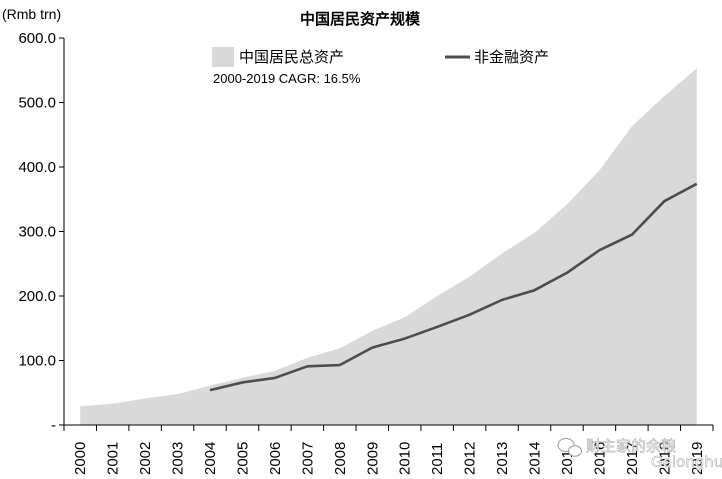 The image size is (722, 479). I want to click on x-tick-label: 2010, so click(405, 458).